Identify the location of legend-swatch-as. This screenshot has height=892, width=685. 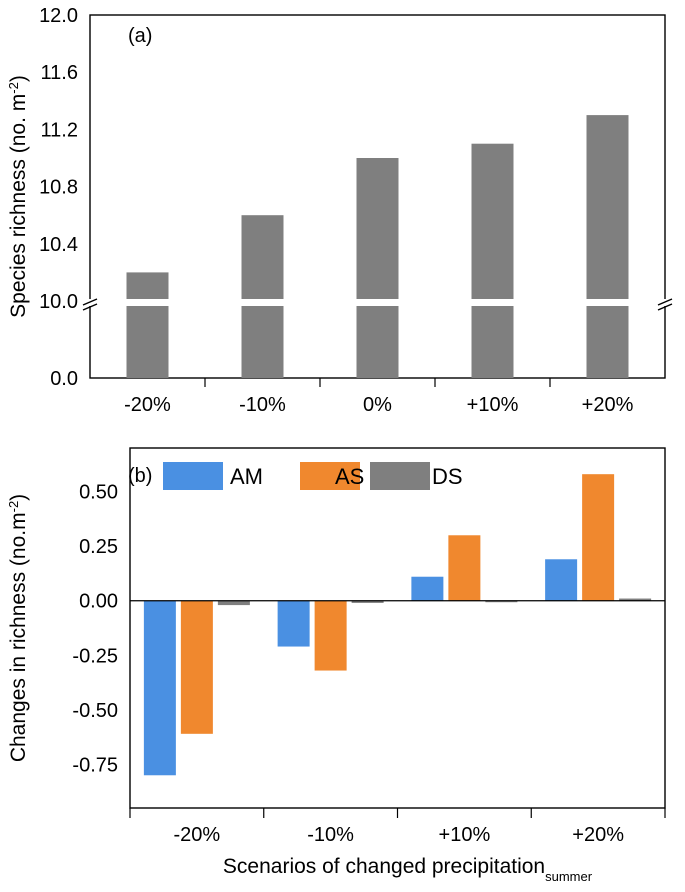
(330, 476).